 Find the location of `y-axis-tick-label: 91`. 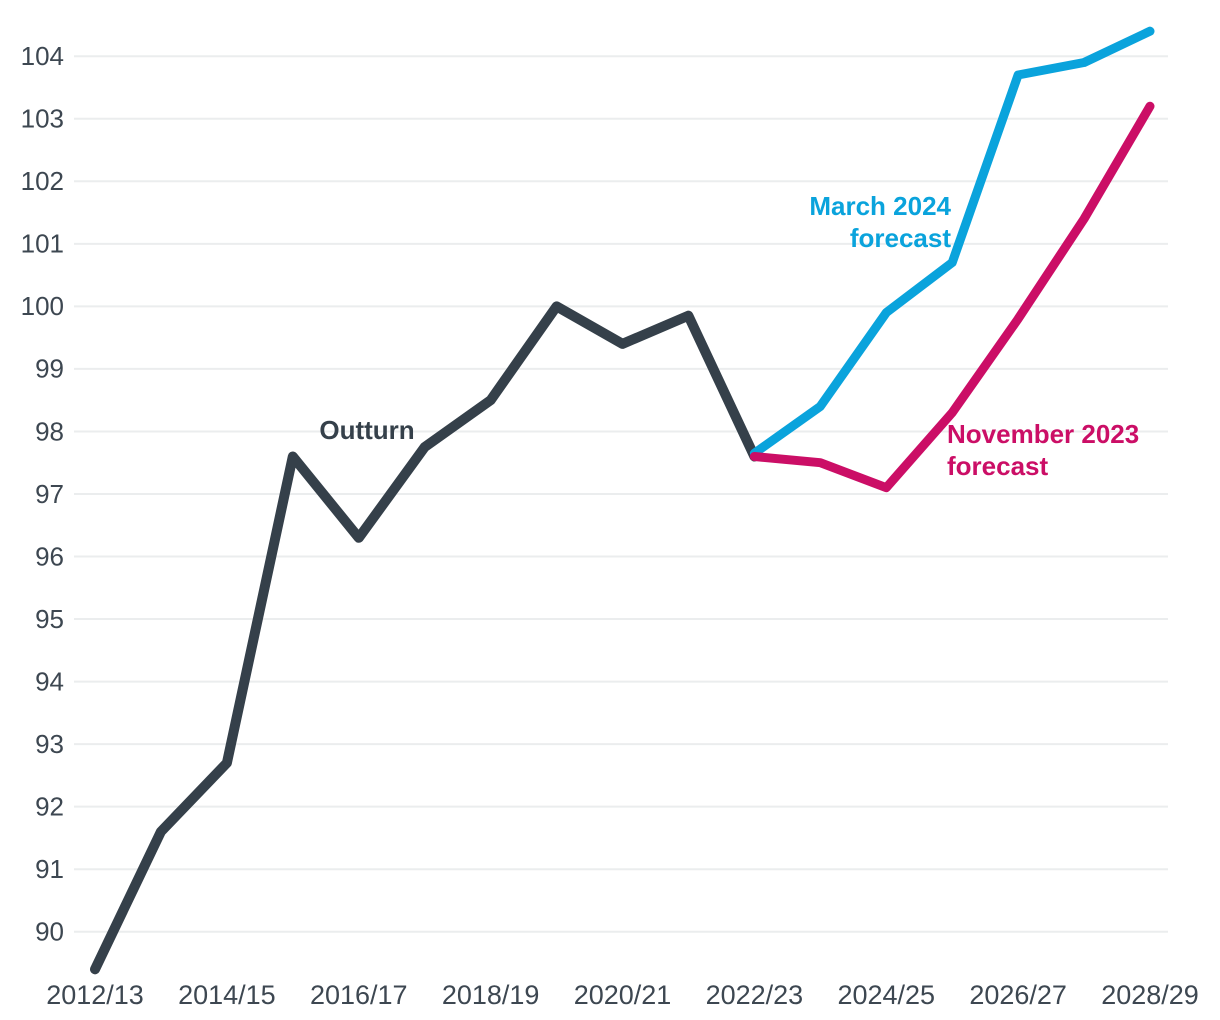

y-axis-tick-label: 91 is located at coordinates (49, 869).